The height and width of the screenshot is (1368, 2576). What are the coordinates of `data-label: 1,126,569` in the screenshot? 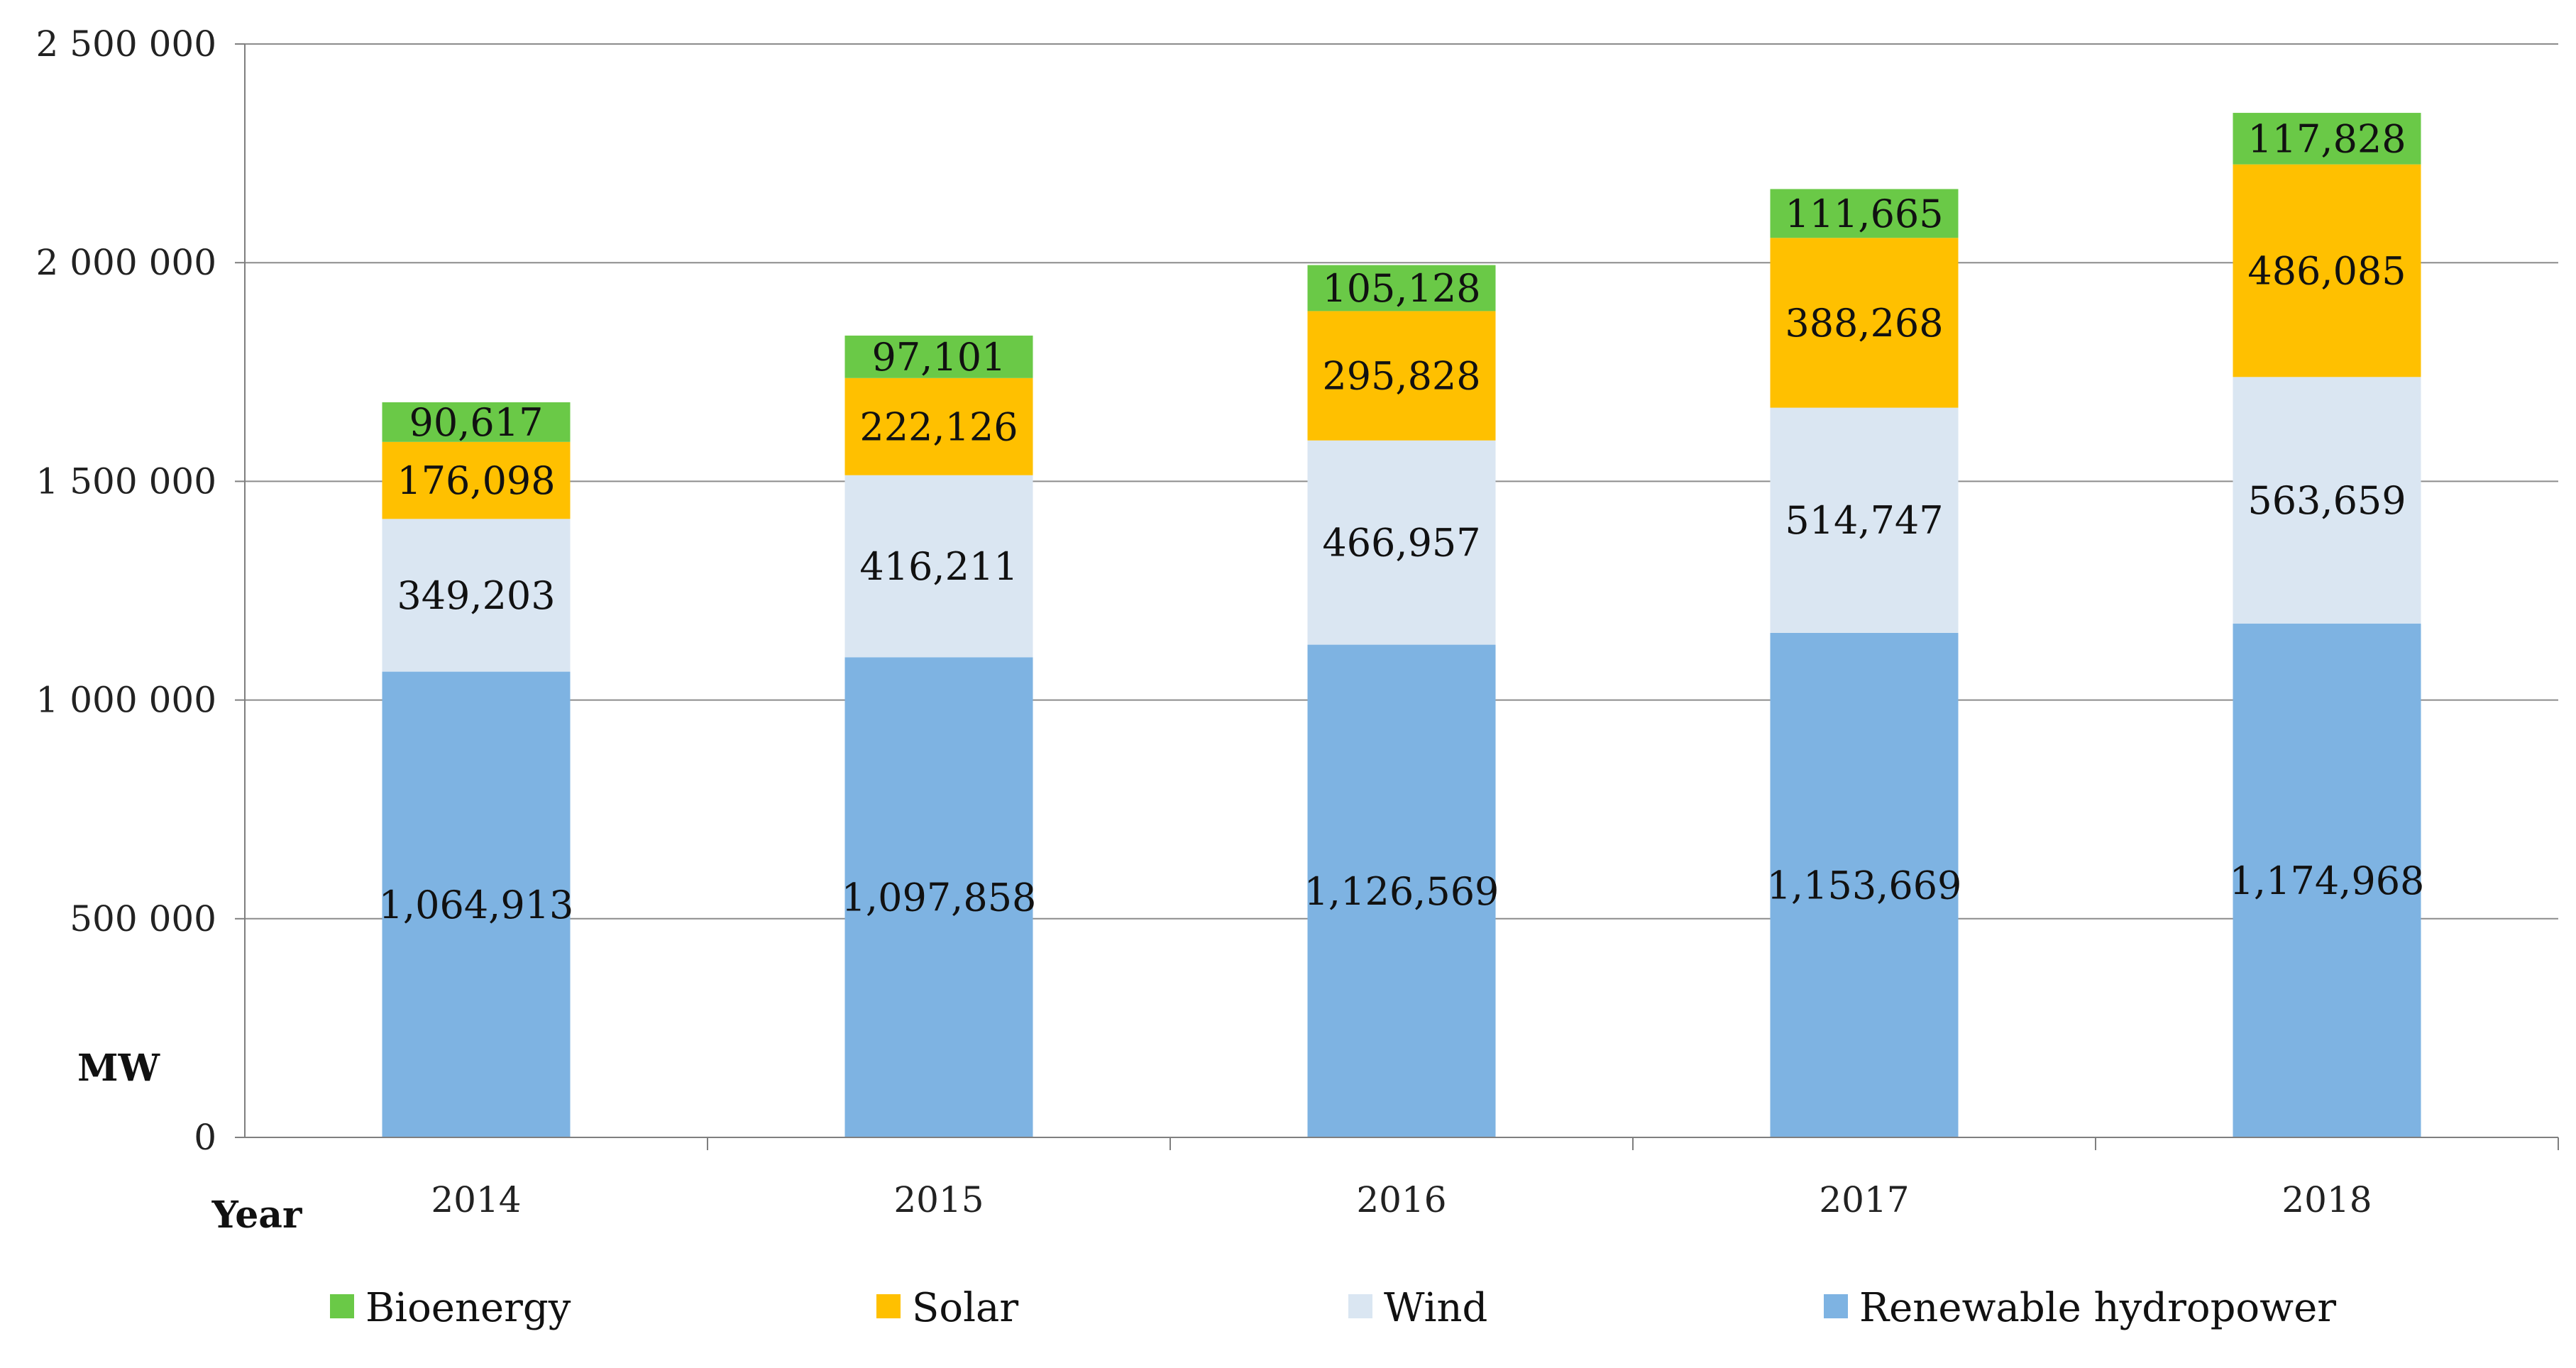 It's located at (1401, 892).